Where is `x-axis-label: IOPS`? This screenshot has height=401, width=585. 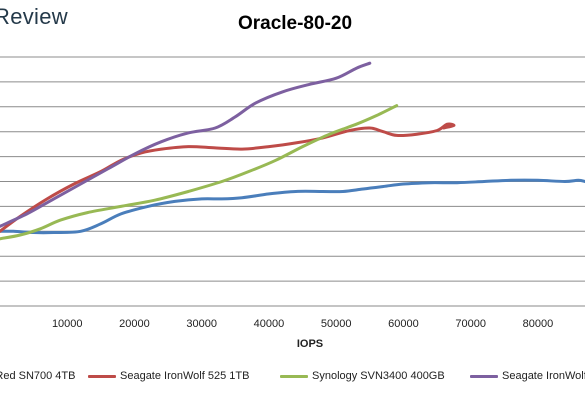 x-axis-label: IOPS is located at coordinates (310, 344).